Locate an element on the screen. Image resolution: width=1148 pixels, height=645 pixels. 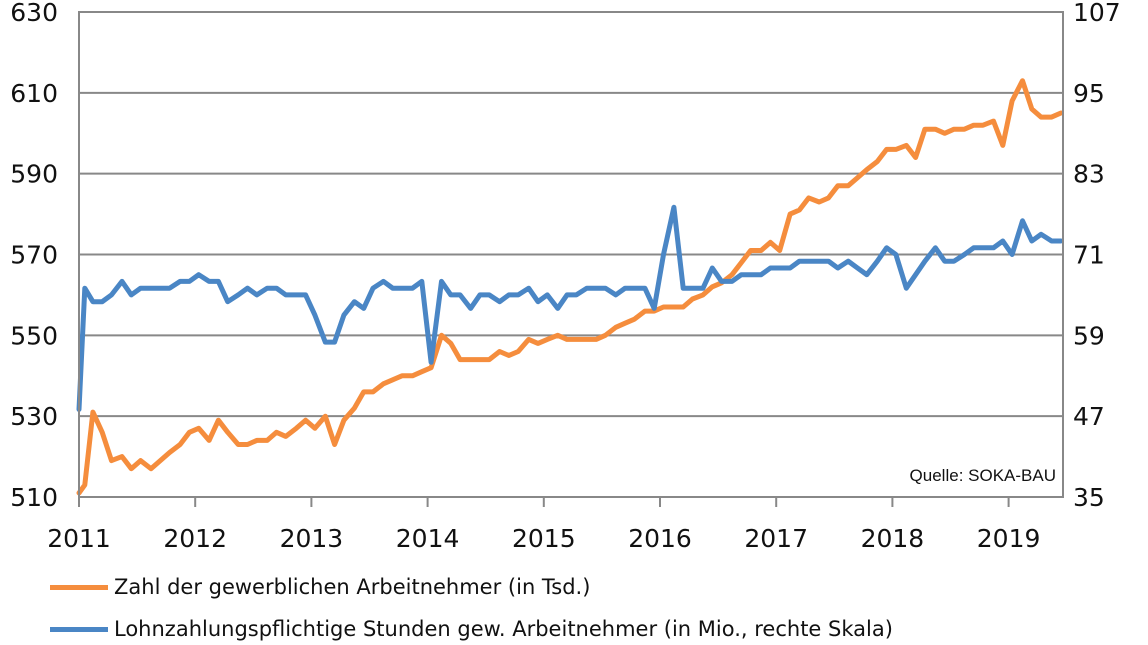
right-tick-label: 83 is located at coordinates (1089, 174).